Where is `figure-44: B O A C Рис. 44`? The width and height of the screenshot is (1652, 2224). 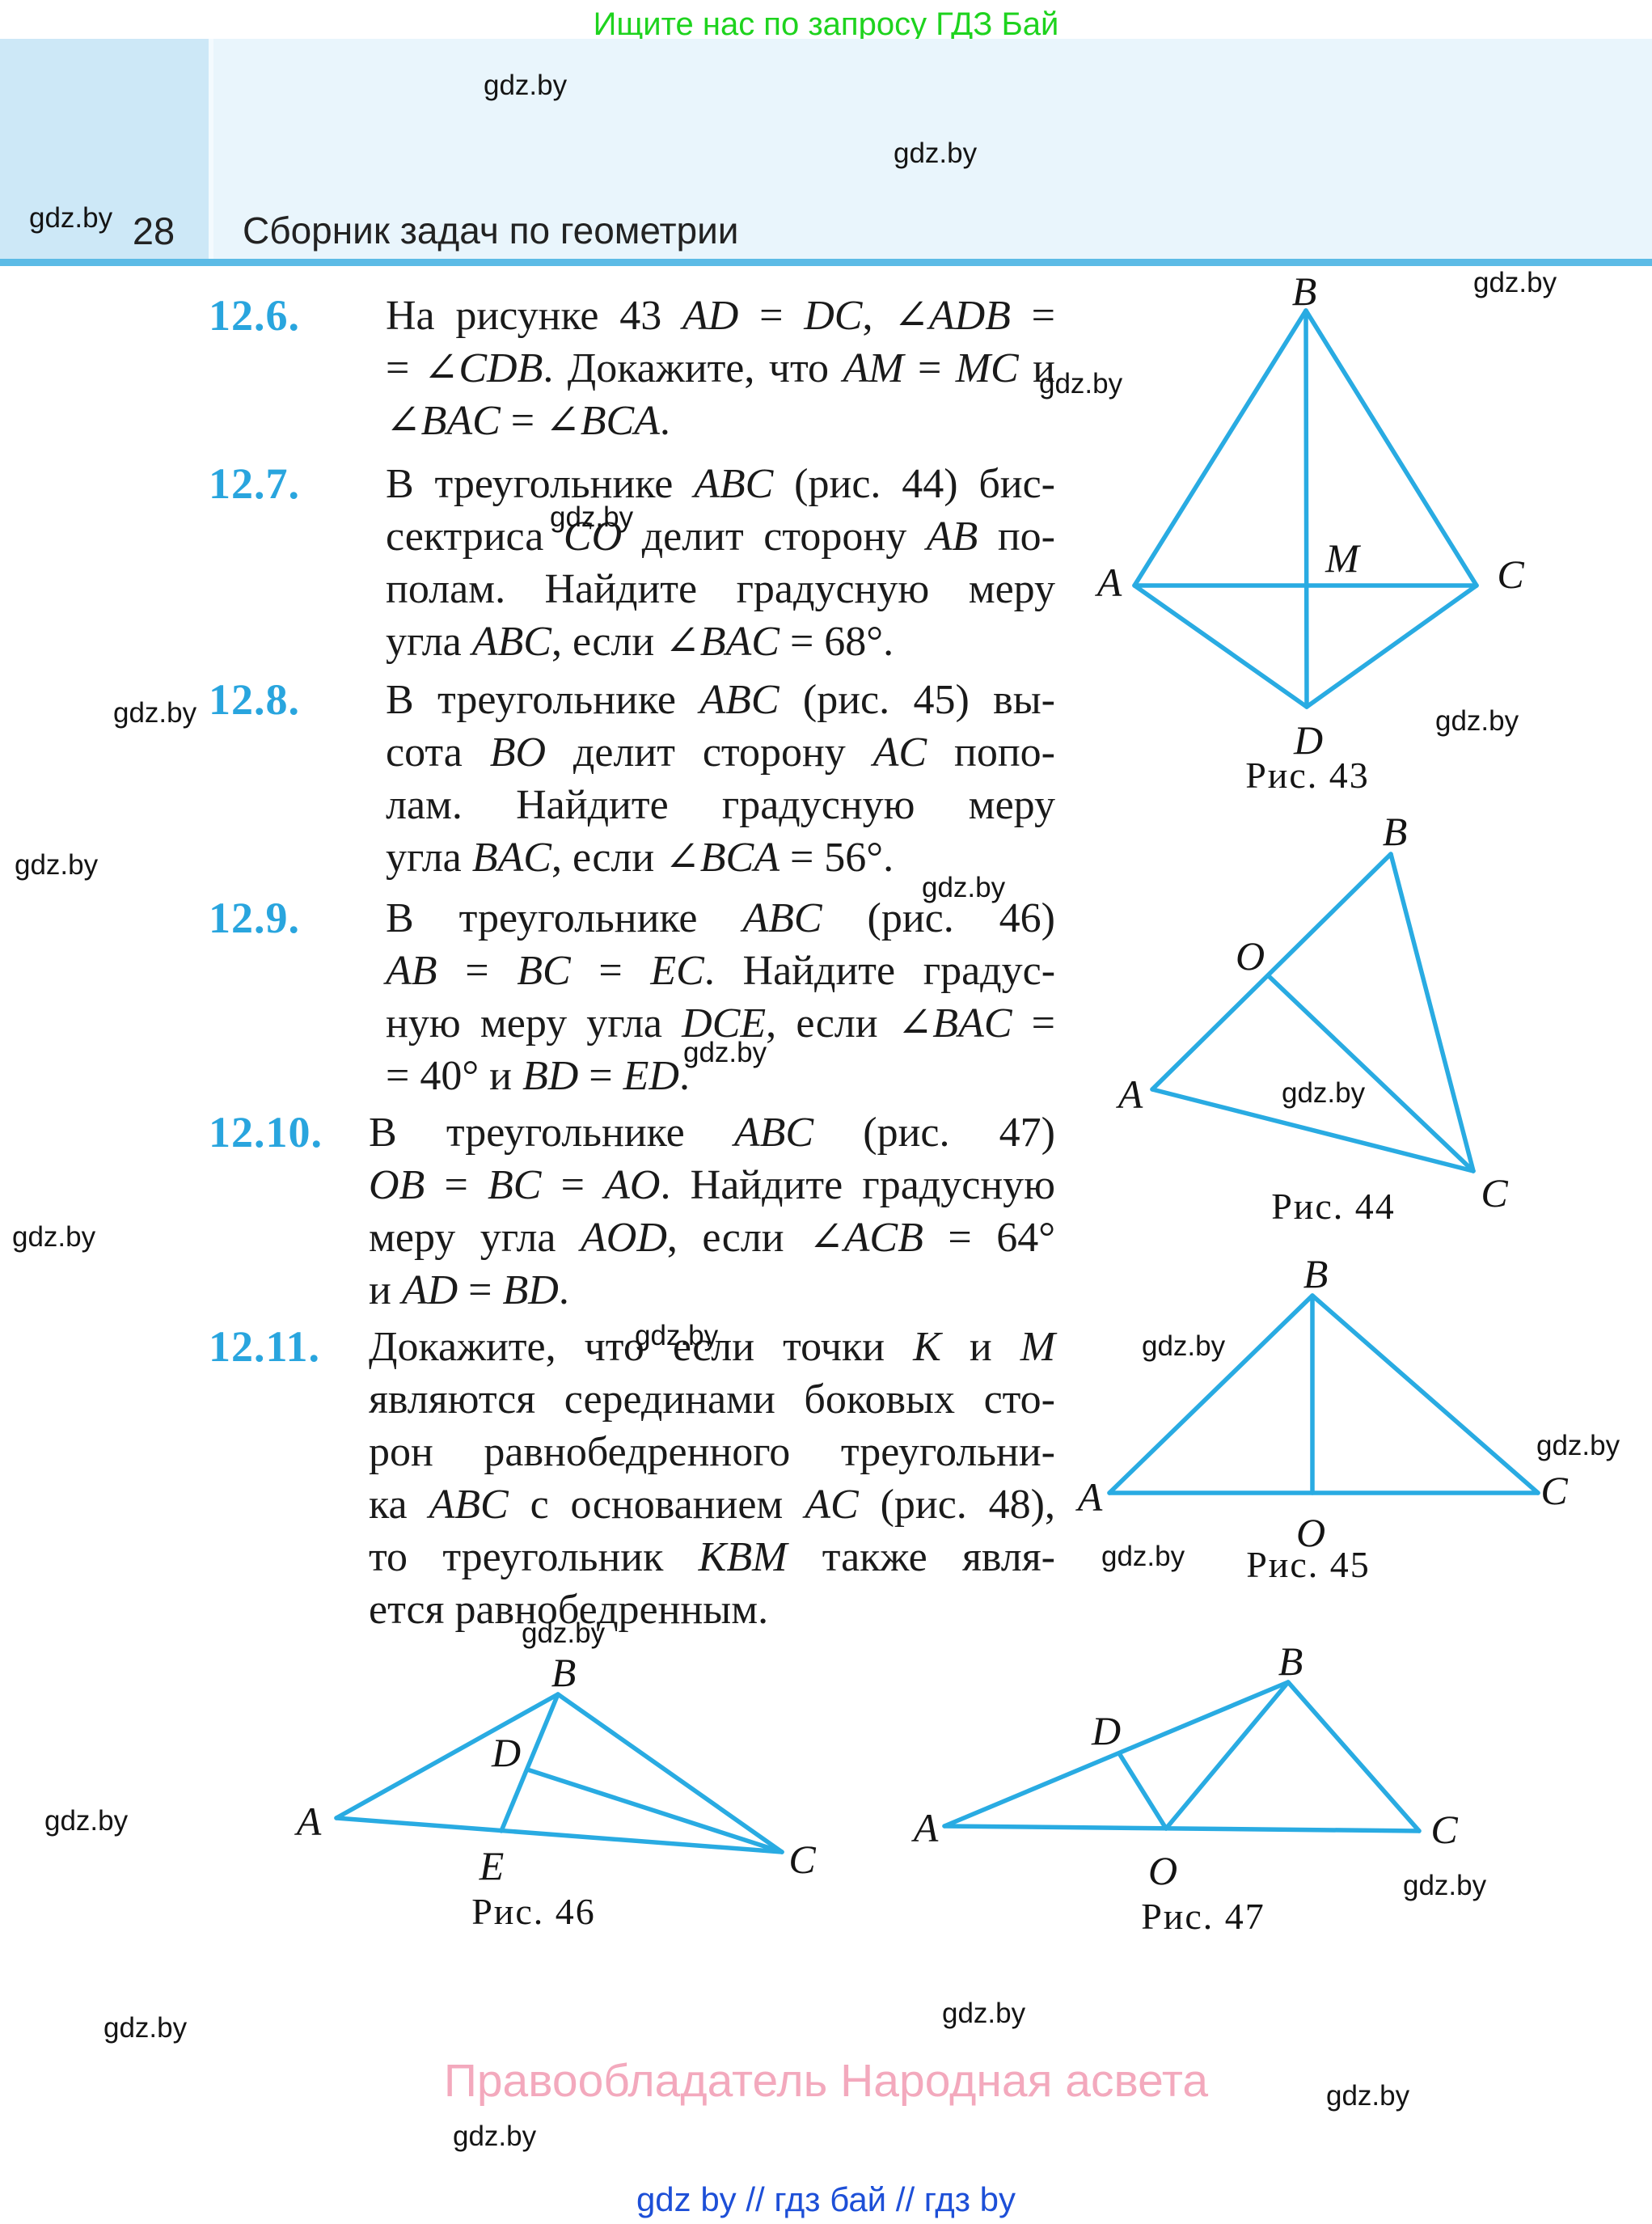 figure-44: B O A C Рис. 44 is located at coordinates (1312, 1018).